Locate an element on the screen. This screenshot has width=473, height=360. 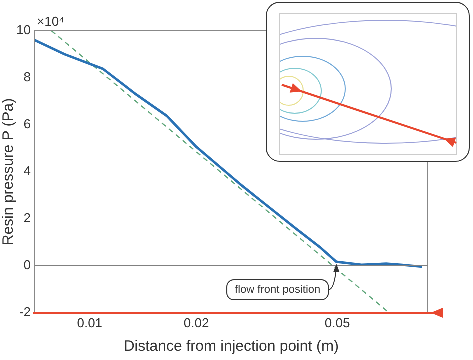
y-axis-title: Resin pressure P (Pa) is located at coordinates (9, 172).